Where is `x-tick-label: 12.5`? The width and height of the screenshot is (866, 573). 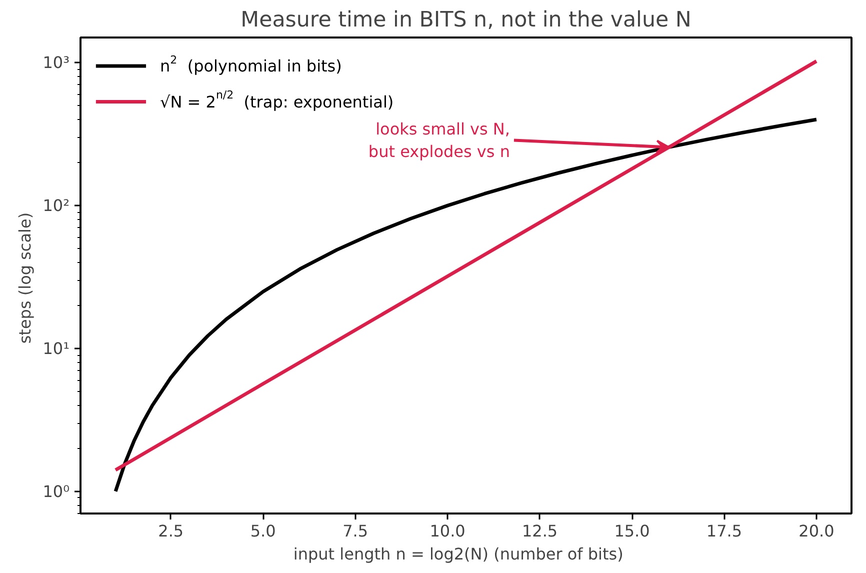
x-tick-label: 12.5 is located at coordinates (540, 531).